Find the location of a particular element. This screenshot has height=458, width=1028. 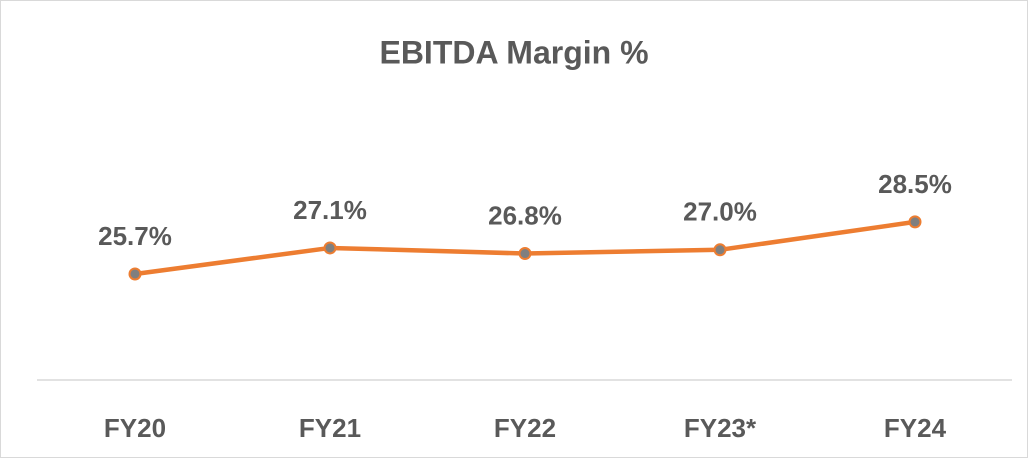

x-tick-label: FY22 is located at coordinates (525, 428).